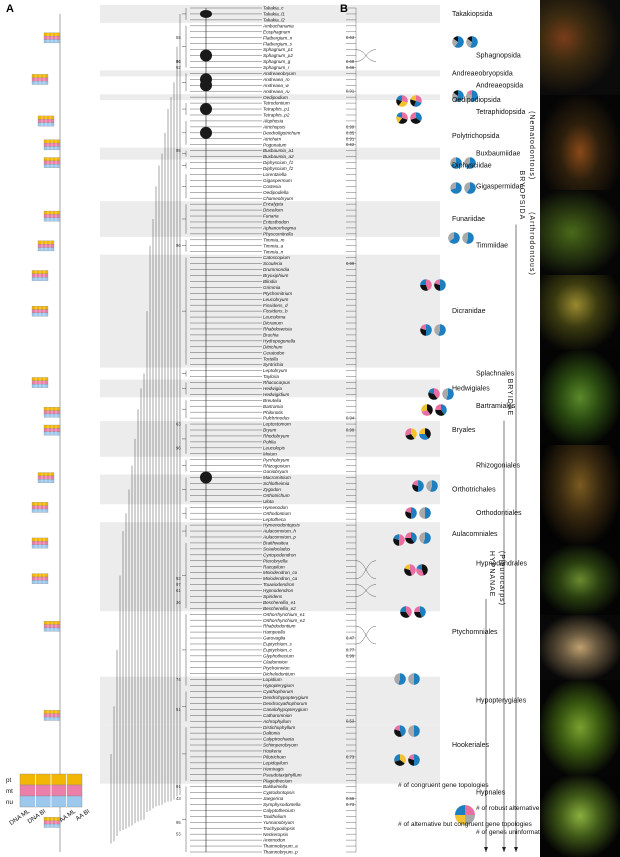 This screenshot has height=857, width=620. What do you see at coordinates (274, 126) in the screenshot?
I see `taxon-label: Atrichopsis` at bounding box center [274, 126].